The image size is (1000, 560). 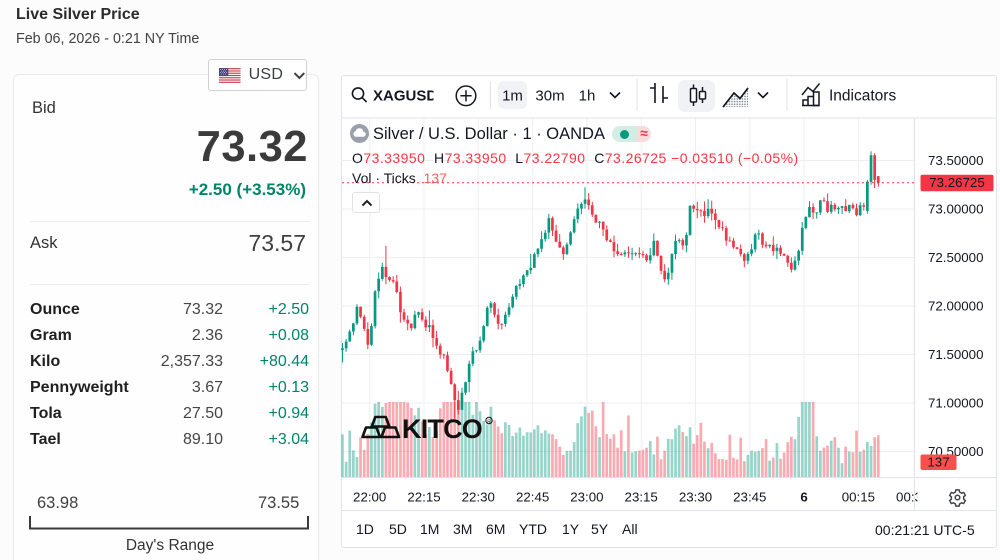 I want to click on svg-text: 73.00000, so click(x=955, y=209).